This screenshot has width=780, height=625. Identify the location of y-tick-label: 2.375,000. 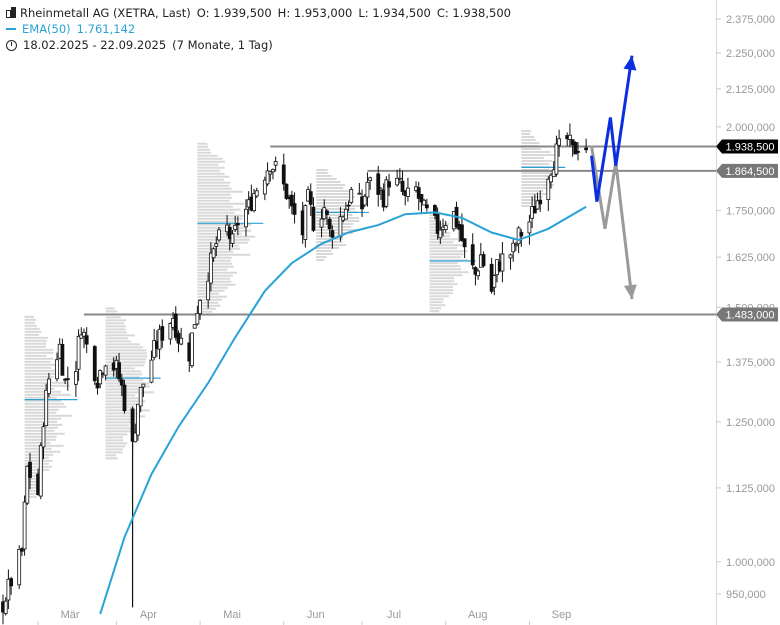
(750, 20).